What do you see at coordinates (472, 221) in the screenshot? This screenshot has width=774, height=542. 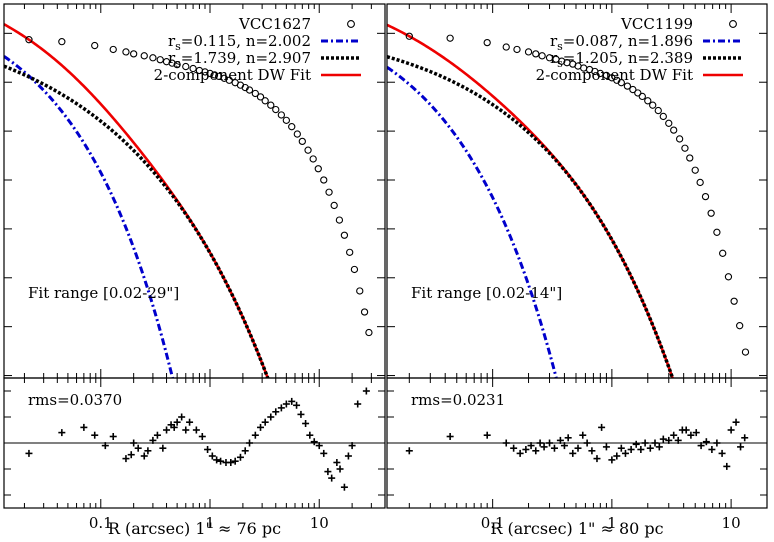 I see `bulge-component-curve` at bounding box center [472, 221].